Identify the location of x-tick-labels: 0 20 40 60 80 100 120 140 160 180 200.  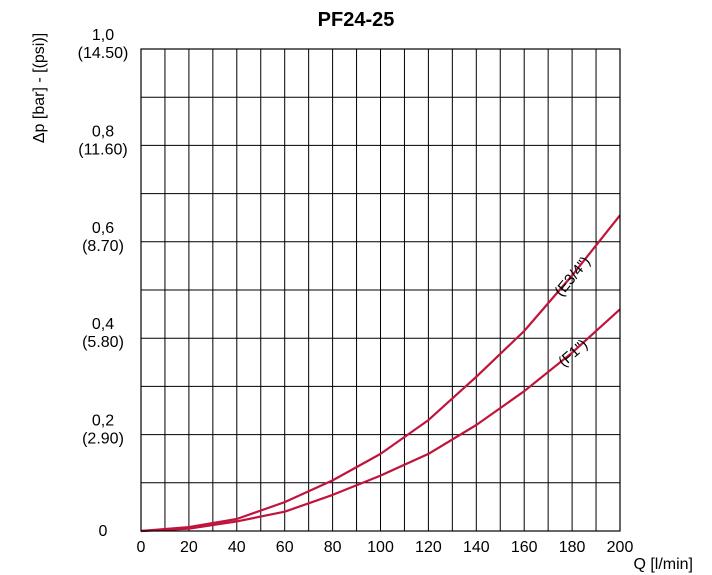
(385, 547).